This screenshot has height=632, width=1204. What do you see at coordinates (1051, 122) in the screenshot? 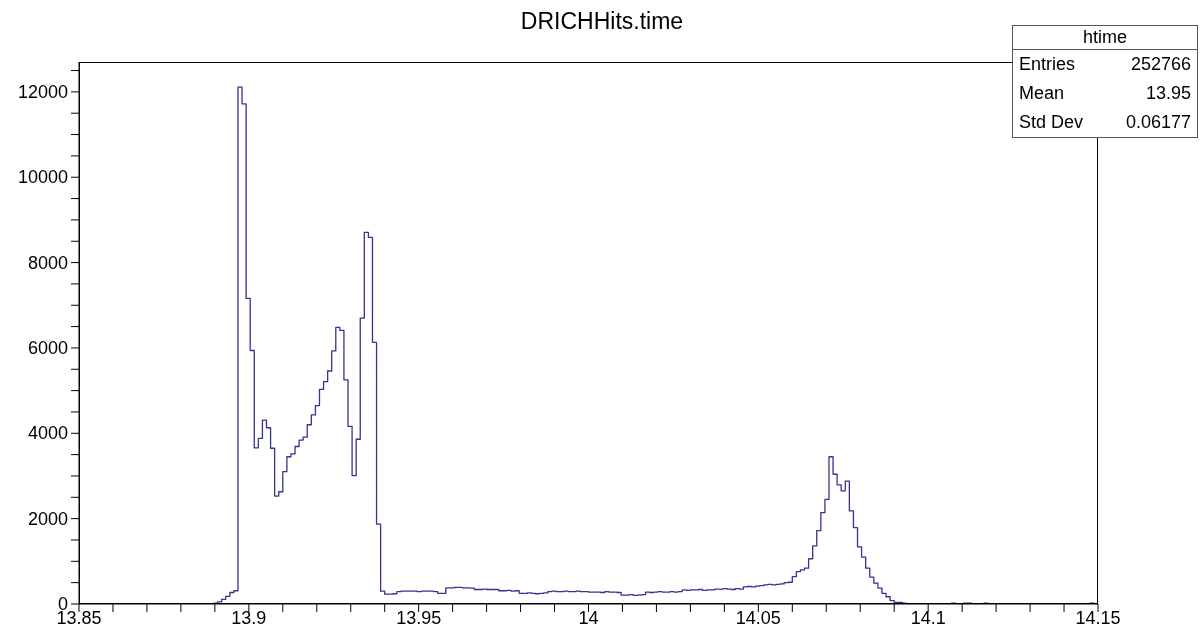
I see `annotation: Std Dev` at bounding box center [1051, 122].